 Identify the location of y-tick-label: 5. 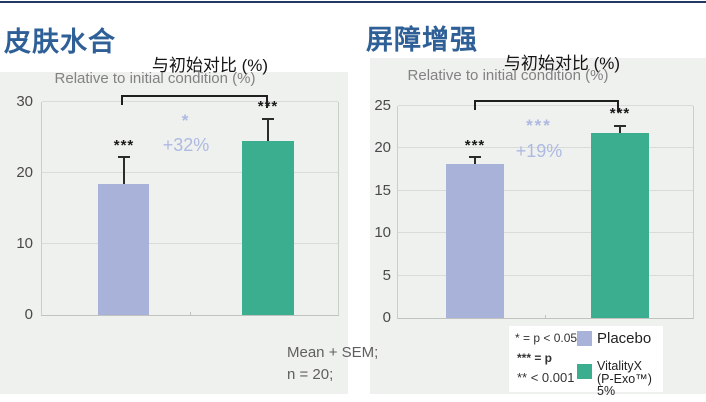
(386, 275).